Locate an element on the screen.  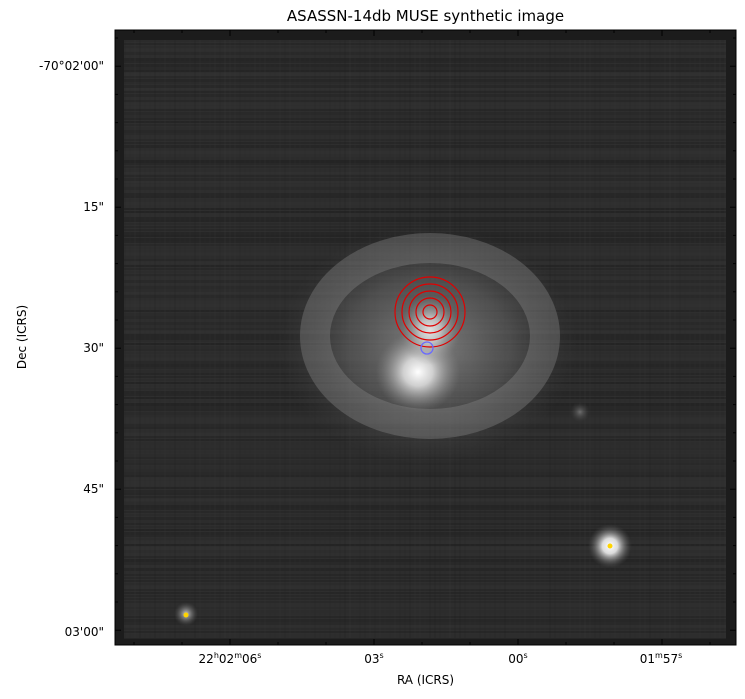
x-tick-label: 22h02m06s is located at coordinates (230, 658).